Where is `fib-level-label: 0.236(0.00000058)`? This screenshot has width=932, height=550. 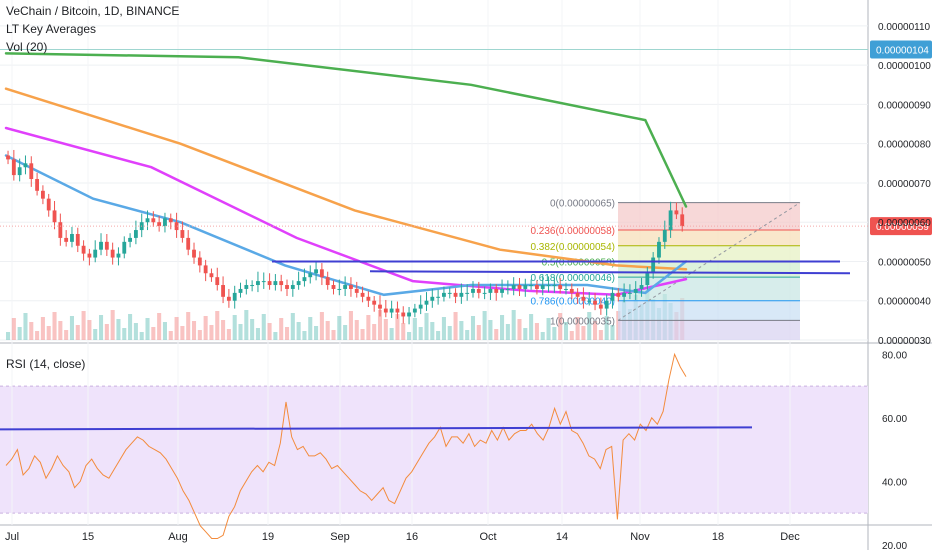 fib-level-label: 0.236(0.00000058) is located at coordinates (572, 231).